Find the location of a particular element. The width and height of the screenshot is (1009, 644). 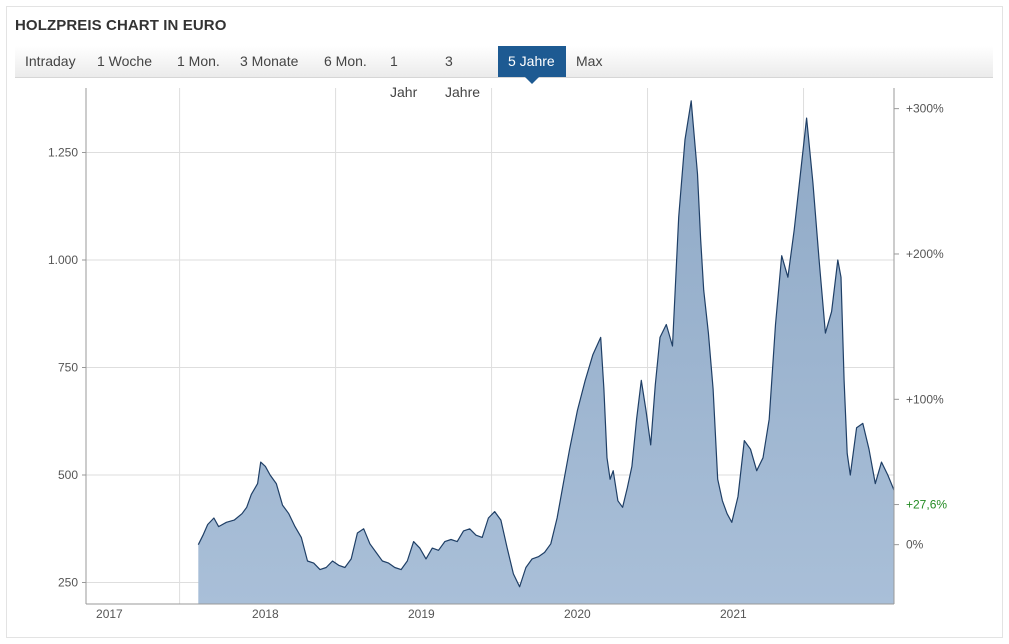

y-tick-label: 500 is located at coordinates (68, 475).